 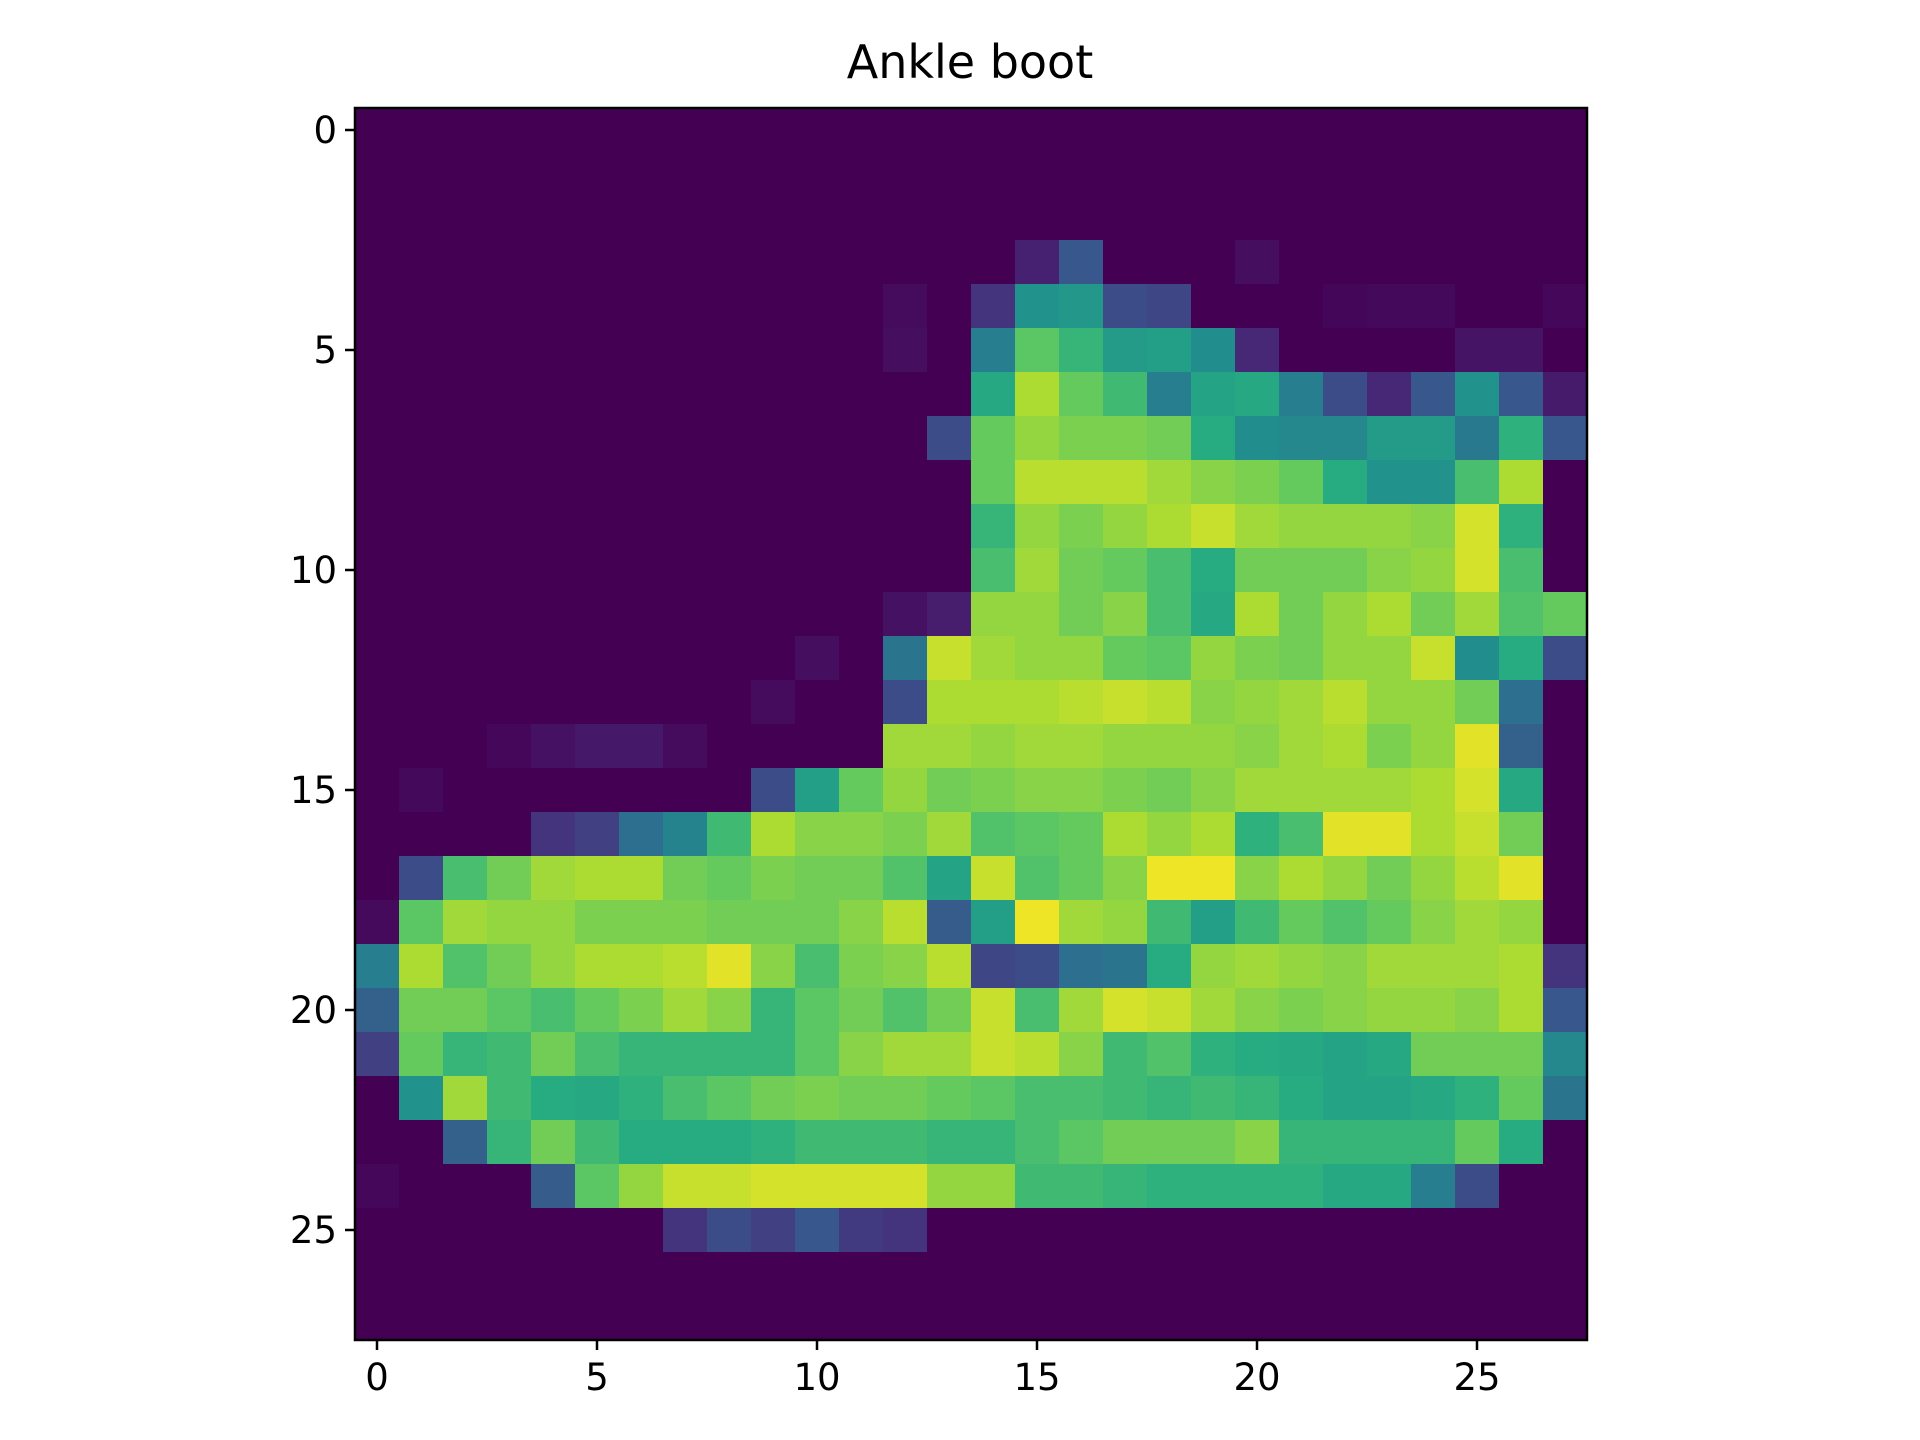 I want to click on chart-title: Ankle boot, so click(x=970, y=62).